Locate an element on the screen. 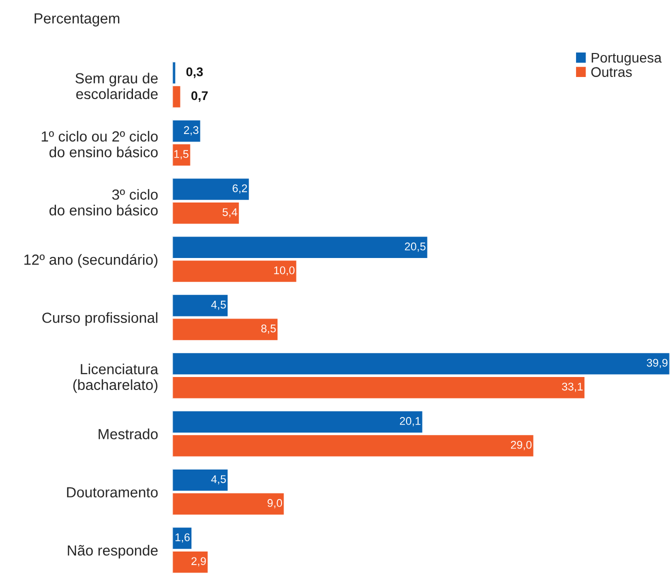 The image size is (670, 588). data-label: 9,0 is located at coordinates (275, 503).